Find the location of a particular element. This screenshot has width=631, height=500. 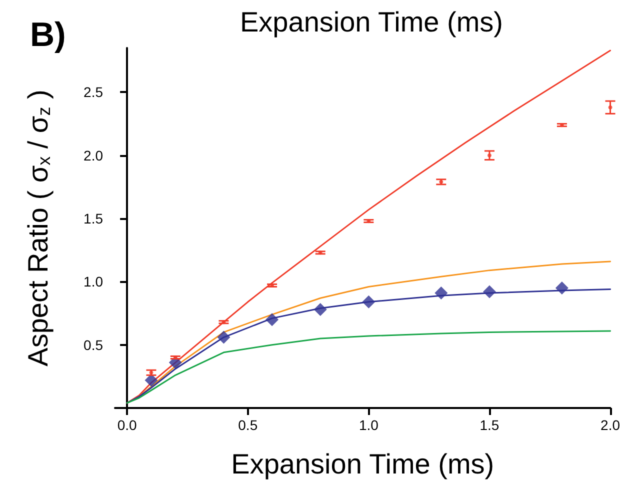

x-tick-label: 0.5 is located at coordinates (248, 425).